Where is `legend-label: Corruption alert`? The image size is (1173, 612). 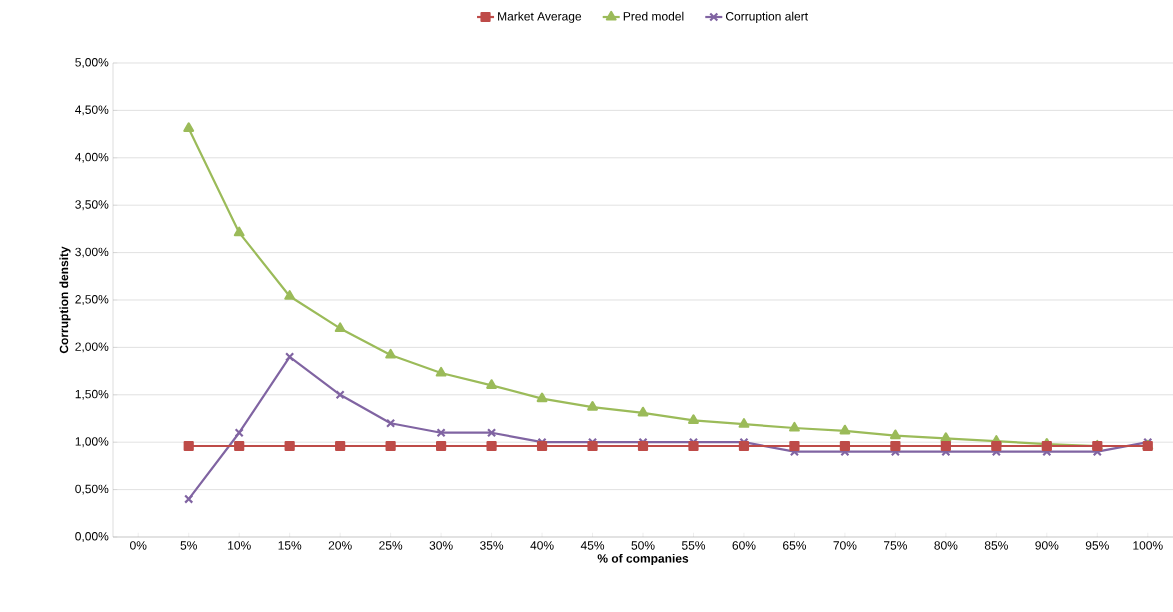
legend-label: Corruption alert is located at coordinates (766, 17).